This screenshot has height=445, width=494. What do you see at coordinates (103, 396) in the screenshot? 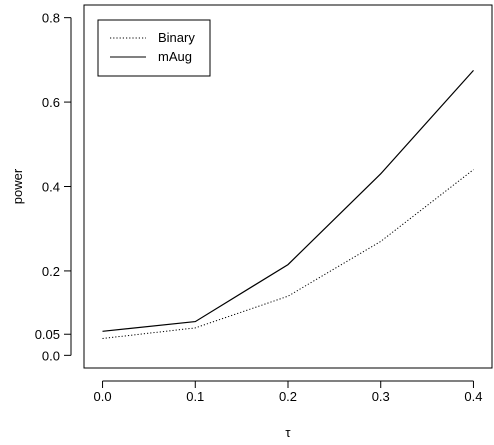
I see `x-tick-label: 0.0` at bounding box center [103, 396].